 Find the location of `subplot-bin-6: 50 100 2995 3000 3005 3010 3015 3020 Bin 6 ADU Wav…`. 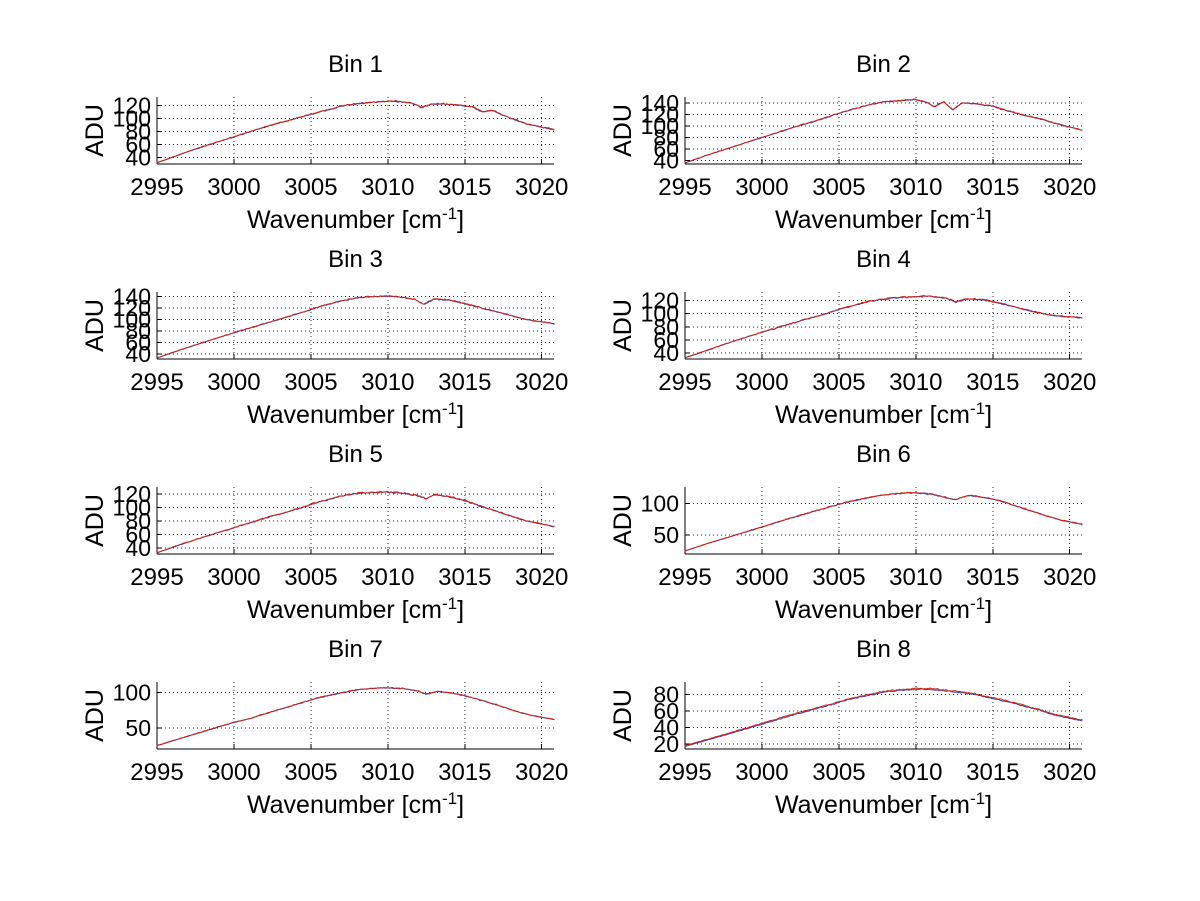

subplot-bin-6: 50 100 2995 3000 3005 3010 3015 3020 Bin 6 ADU Wav… is located at coordinates (852, 532).